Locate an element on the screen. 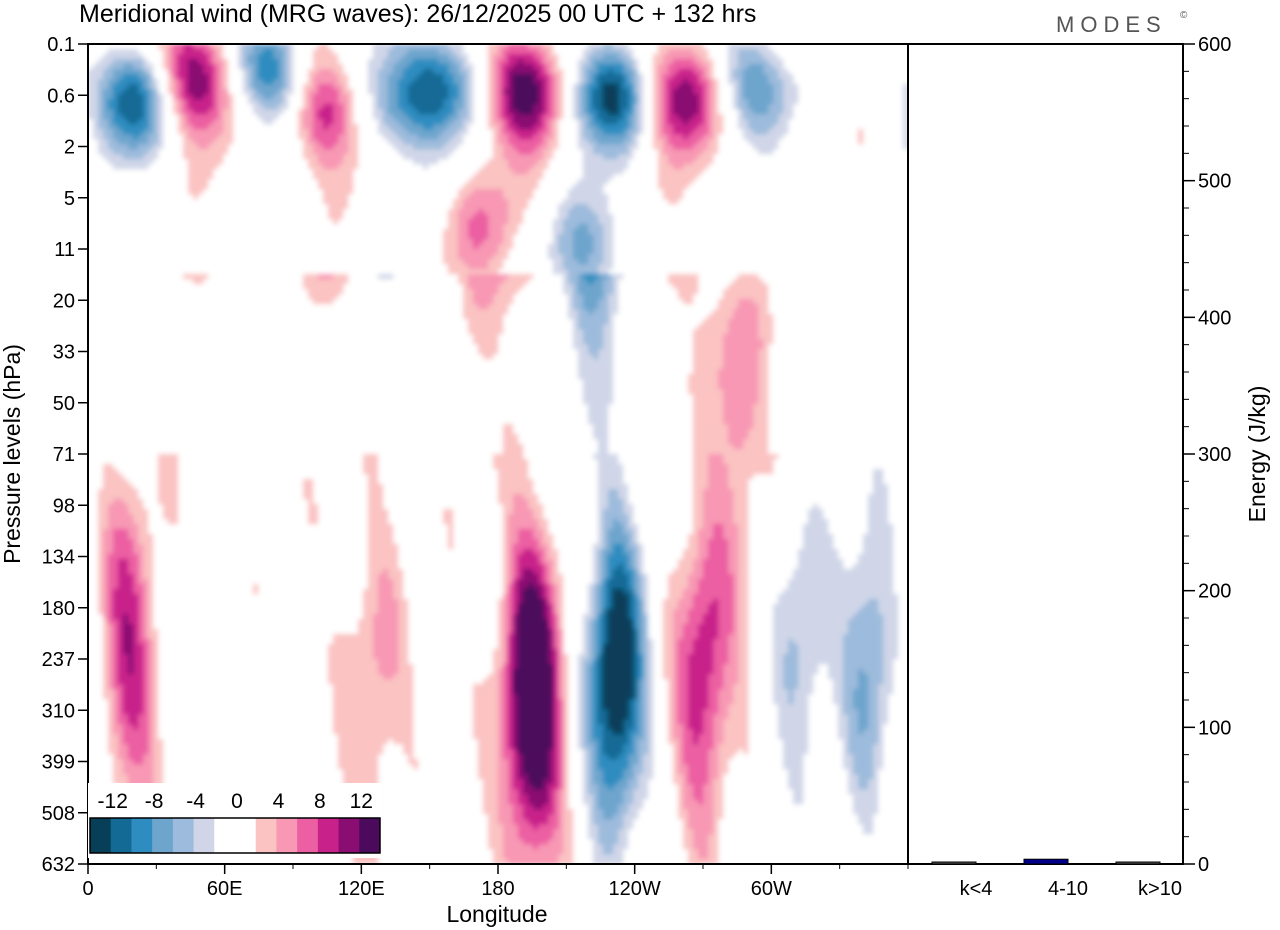  colorbar-label: -8 is located at coordinates (154, 801).